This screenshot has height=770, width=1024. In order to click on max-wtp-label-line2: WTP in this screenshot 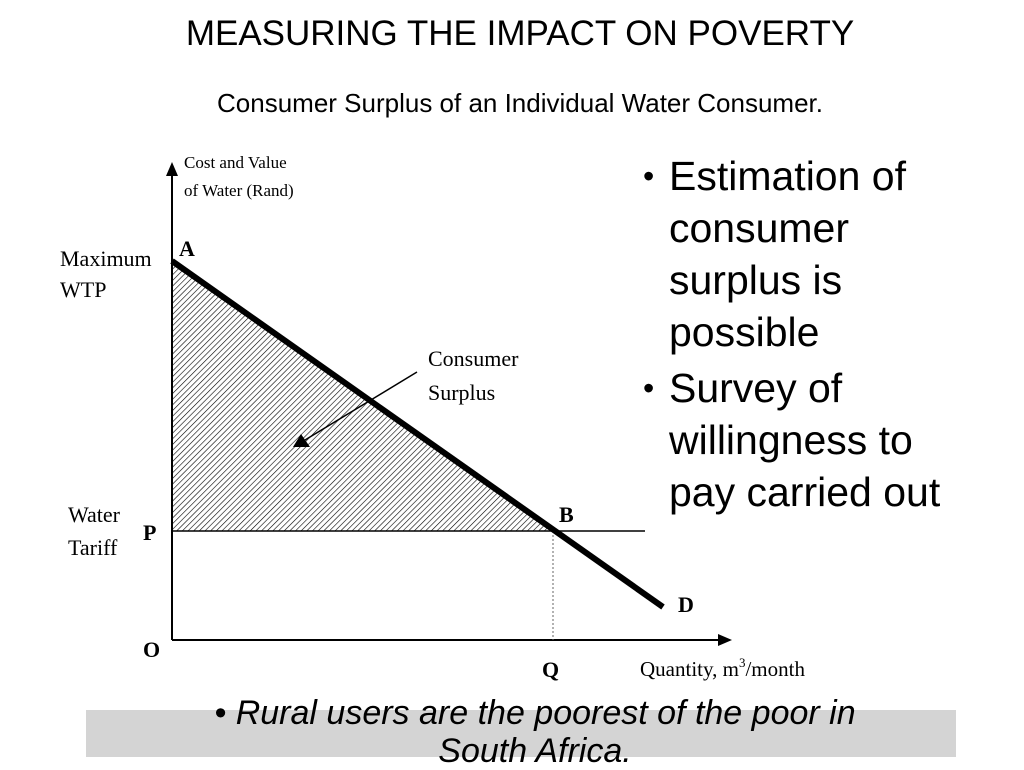, I will do `click(83, 289)`.